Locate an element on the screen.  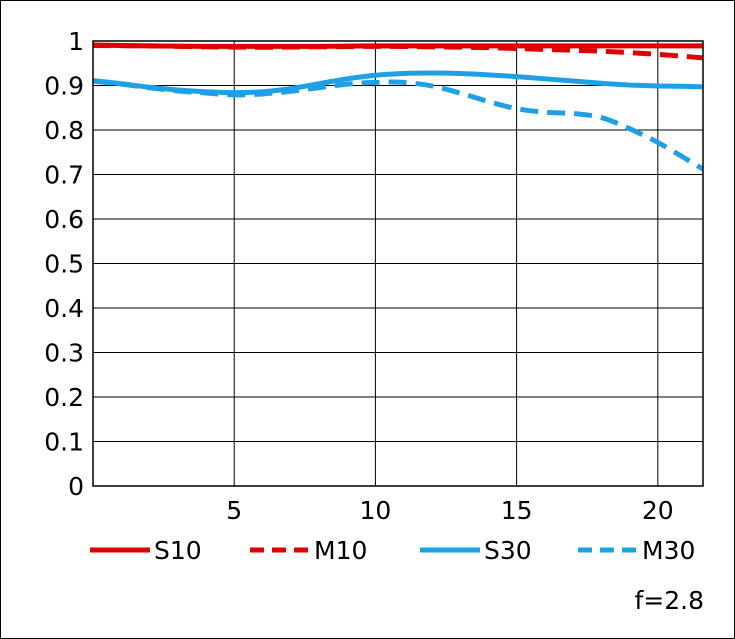
legend: S10 M10 S30 M30 is located at coordinates (392, 550).